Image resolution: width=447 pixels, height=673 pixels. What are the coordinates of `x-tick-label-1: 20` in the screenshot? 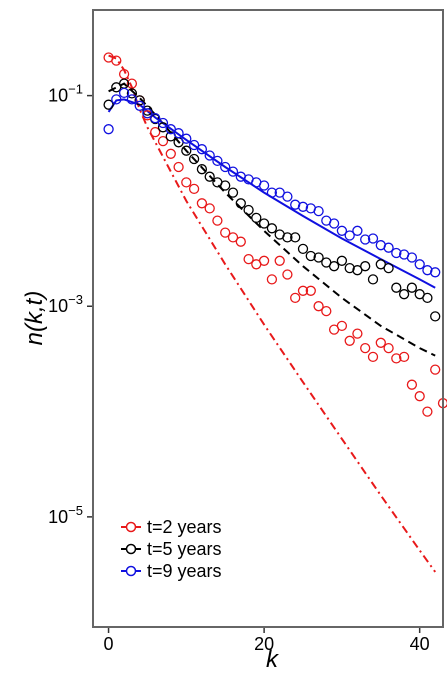 It's located at (264, 644).